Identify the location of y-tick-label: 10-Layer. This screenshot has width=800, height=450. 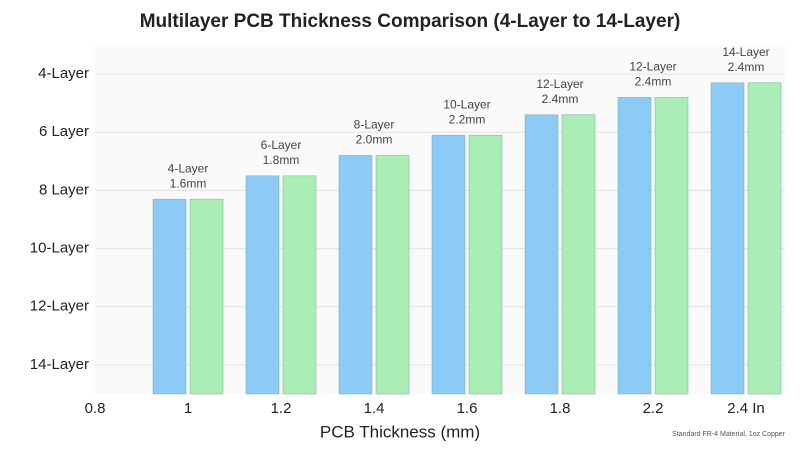
(59, 248).